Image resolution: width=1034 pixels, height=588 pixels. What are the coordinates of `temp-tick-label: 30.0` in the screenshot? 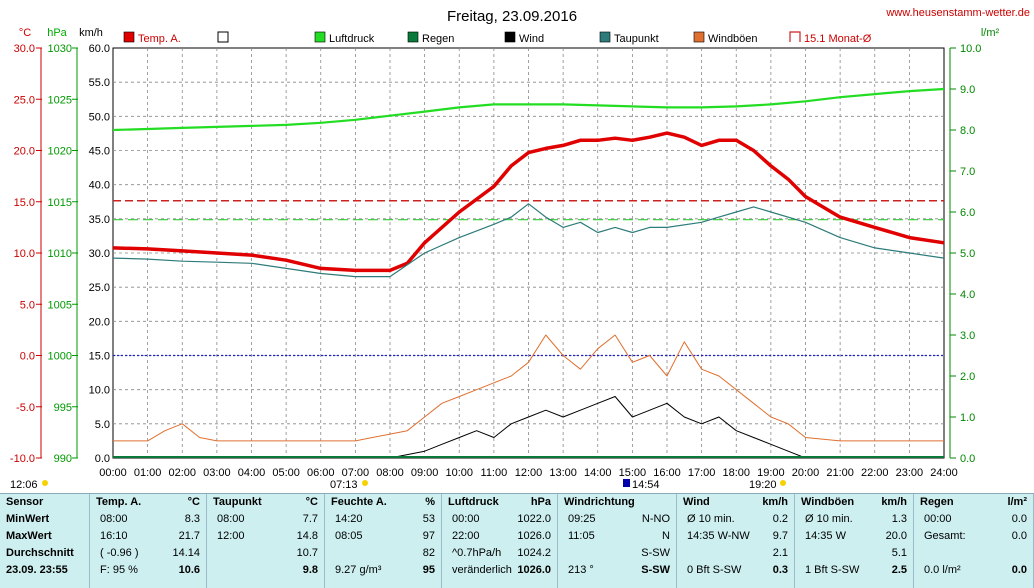 It's located at (24, 49).